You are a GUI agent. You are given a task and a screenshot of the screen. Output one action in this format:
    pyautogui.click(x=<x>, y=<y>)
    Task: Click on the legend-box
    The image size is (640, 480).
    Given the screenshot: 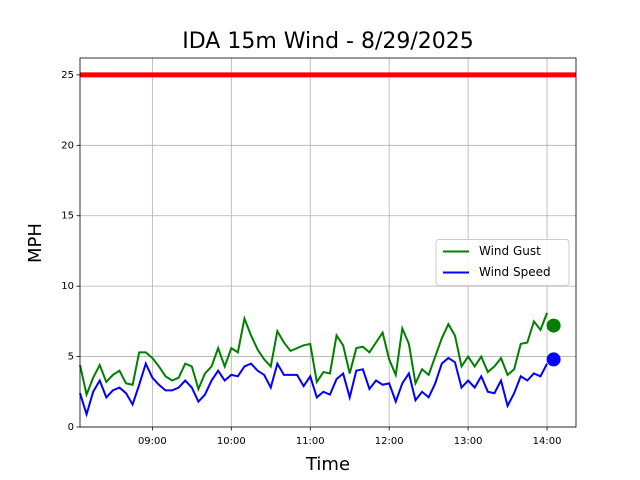 What is the action you would take?
    pyautogui.click(x=502, y=262)
    